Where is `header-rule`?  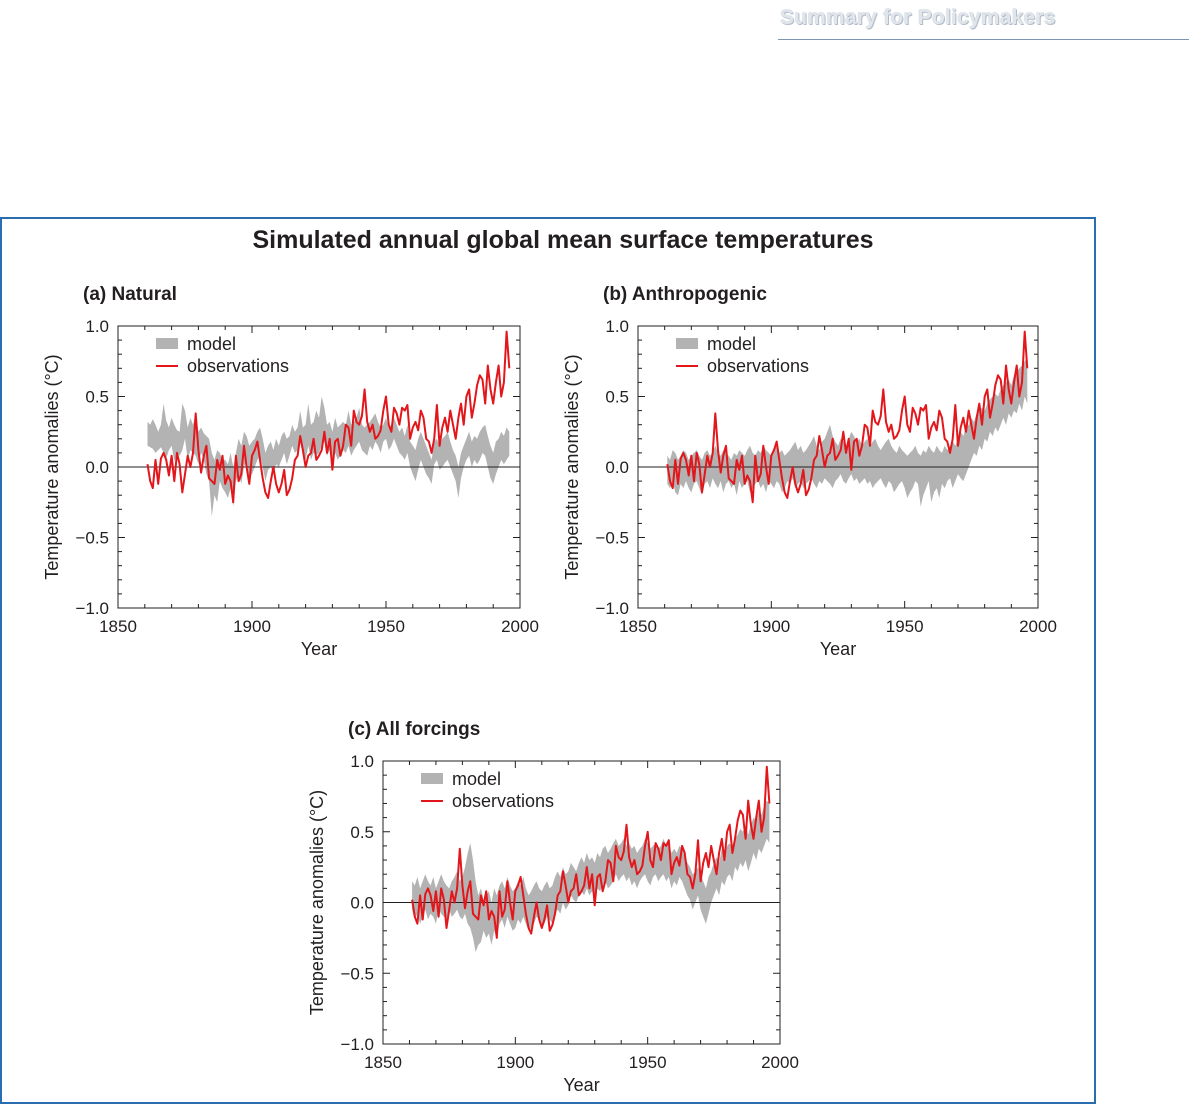 header-rule is located at coordinates (983, 39).